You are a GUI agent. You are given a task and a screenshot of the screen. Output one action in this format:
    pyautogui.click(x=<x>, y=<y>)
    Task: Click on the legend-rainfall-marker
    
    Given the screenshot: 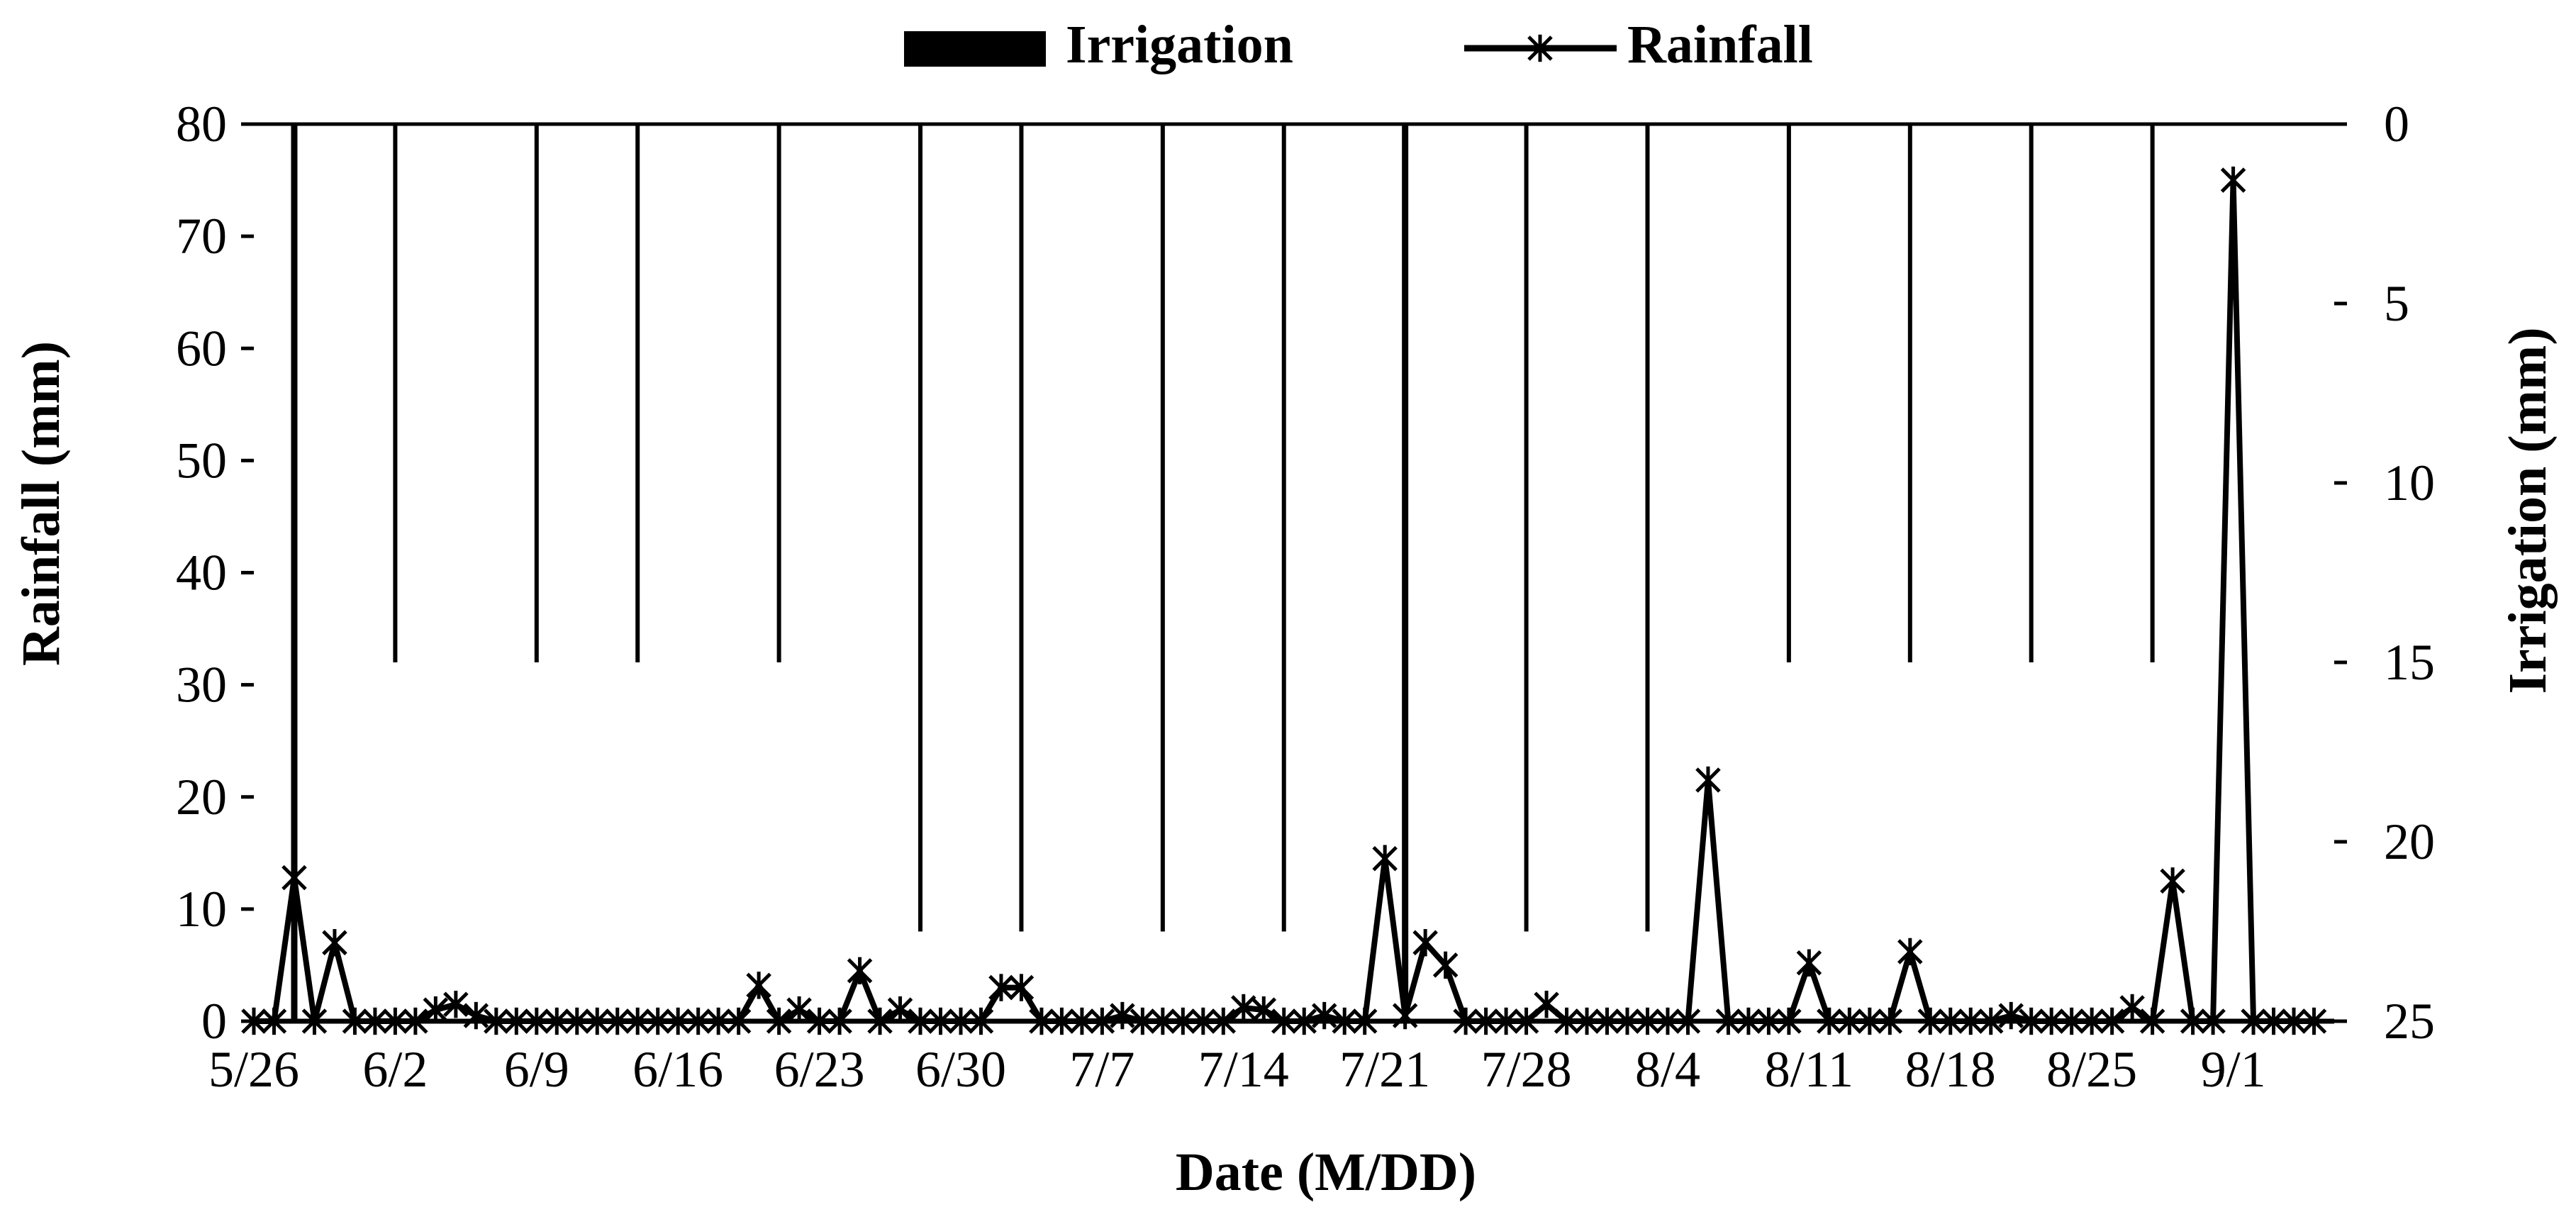 What is the action you would take?
    pyautogui.click(x=1540, y=48)
    